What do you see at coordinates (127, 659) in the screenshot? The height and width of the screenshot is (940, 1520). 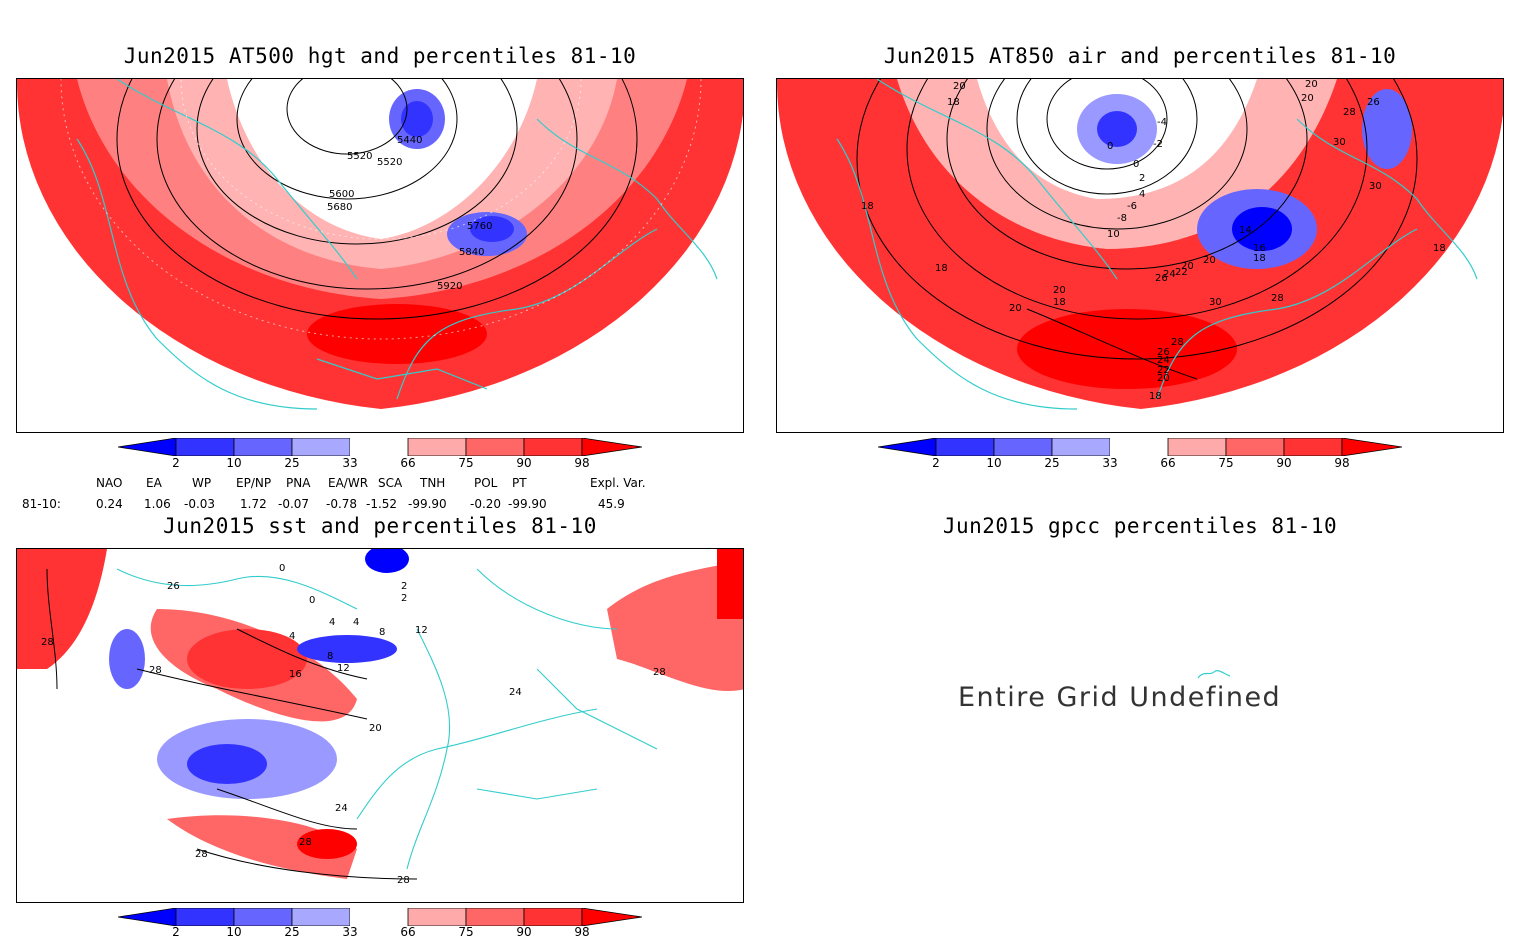 I see `blue-anomaly-west` at bounding box center [127, 659].